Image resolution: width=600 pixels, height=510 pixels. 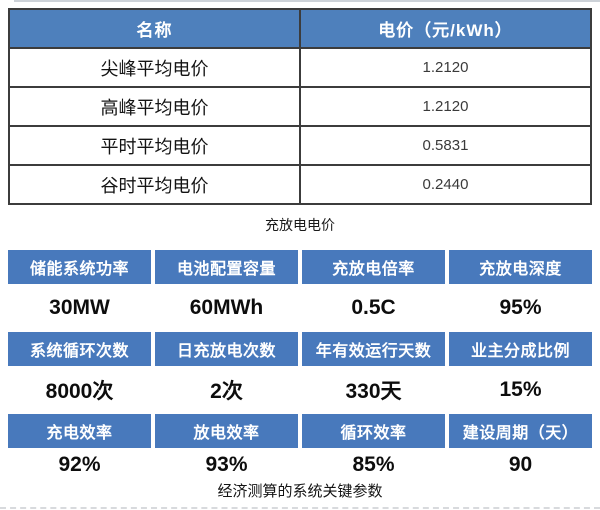 I want to click on params-header-row: 系统循环次数 日充放电次数 年有效运行天数 业主分成比例, so click(x=300, y=349).